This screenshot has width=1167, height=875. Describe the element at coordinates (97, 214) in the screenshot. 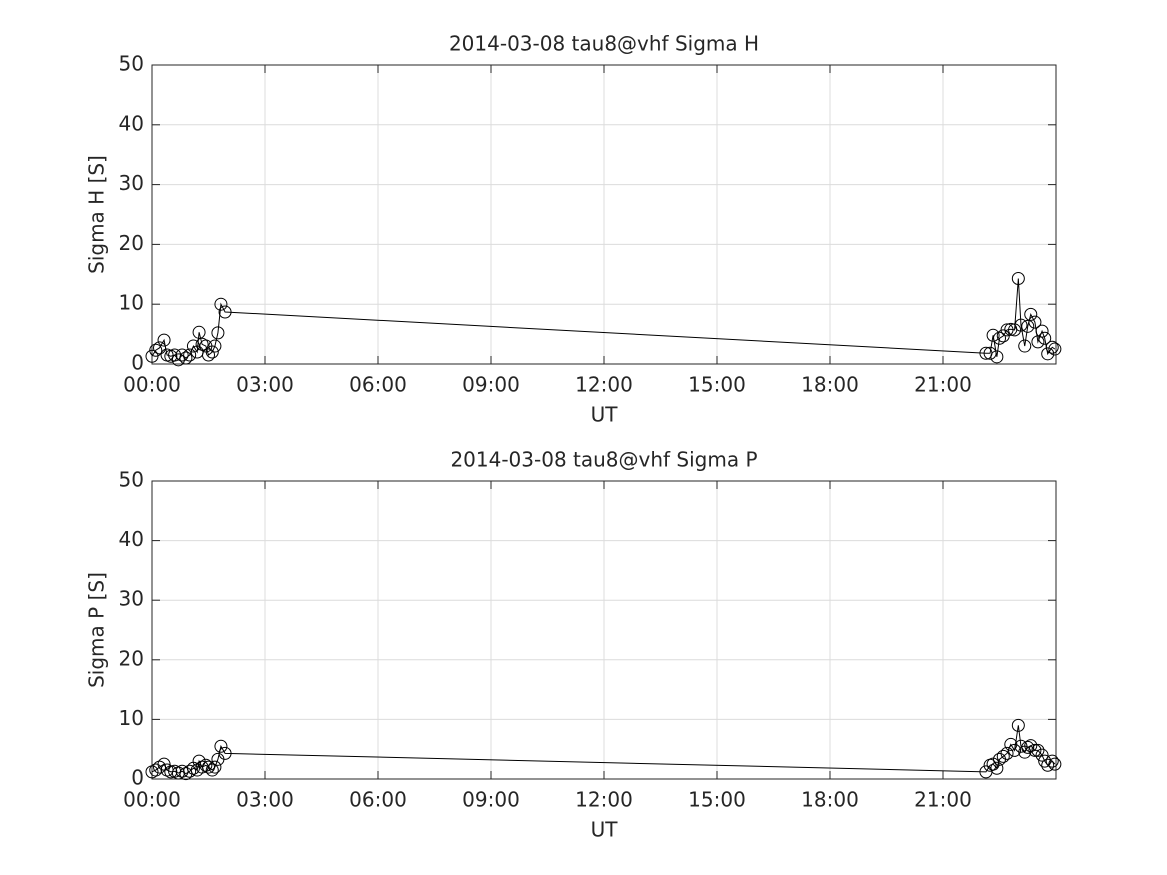

I see `y-axis-label: Sigma H [S]` at that location.